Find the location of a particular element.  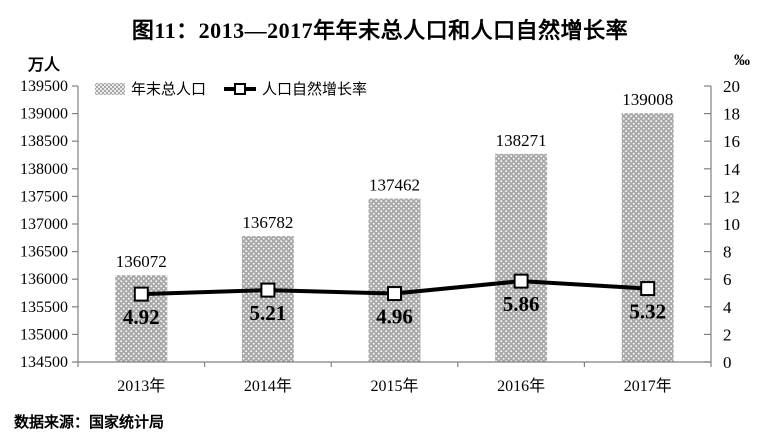

y-axis-left-tick-label: 135500 is located at coordinates (44, 307).